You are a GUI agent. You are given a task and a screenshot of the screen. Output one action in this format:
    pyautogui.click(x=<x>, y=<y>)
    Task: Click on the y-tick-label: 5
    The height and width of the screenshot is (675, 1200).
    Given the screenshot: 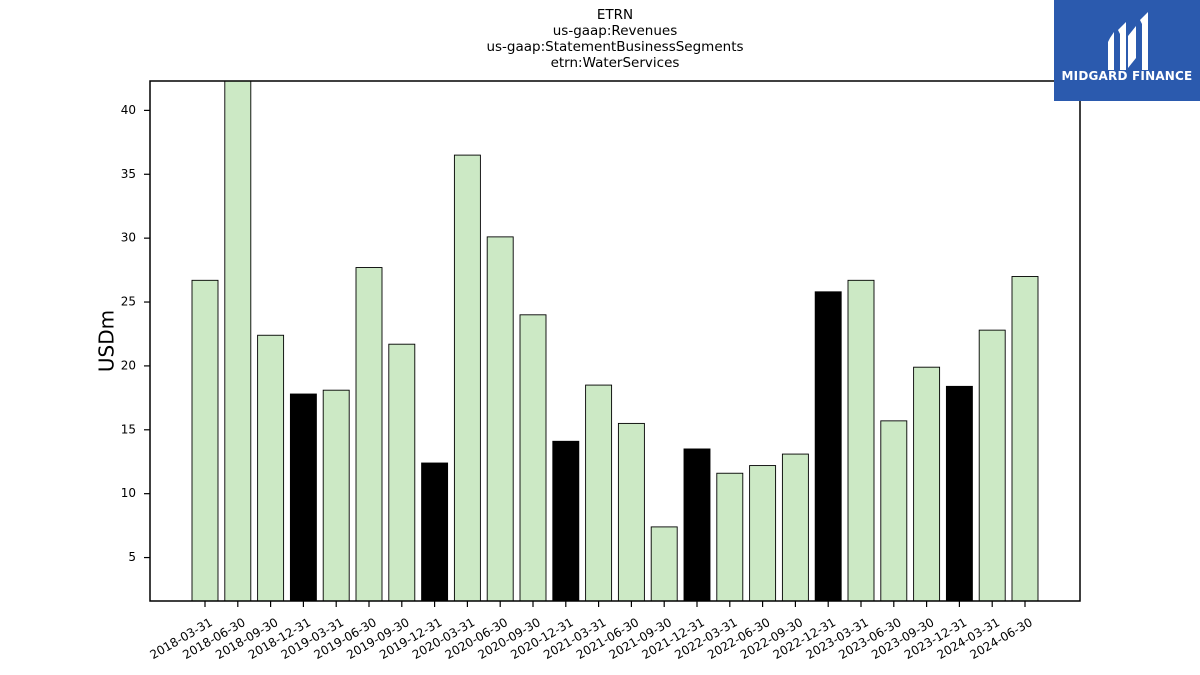 What is the action you would take?
    pyautogui.click(x=132, y=557)
    